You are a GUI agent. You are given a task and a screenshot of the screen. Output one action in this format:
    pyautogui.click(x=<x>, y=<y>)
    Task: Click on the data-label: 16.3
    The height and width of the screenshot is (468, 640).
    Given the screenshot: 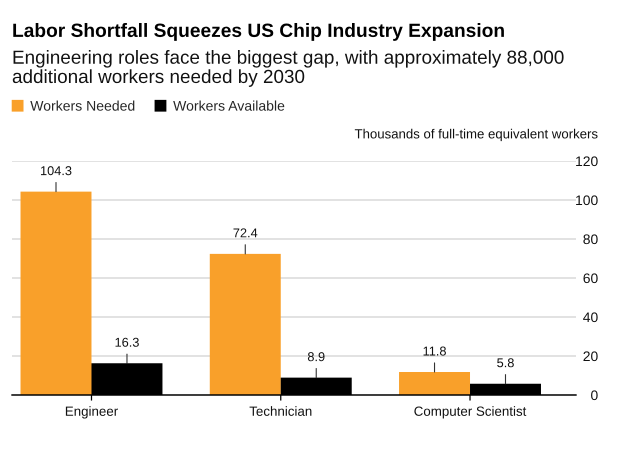 What is the action you would take?
    pyautogui.click(x=127, y=342)
    